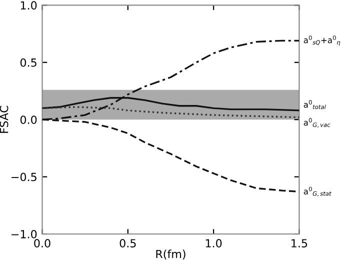  Describe the element at coordinates (317, 123) in the screenshot. I see `series-label: a$^{0}$$_{G,vac}$` at that location.